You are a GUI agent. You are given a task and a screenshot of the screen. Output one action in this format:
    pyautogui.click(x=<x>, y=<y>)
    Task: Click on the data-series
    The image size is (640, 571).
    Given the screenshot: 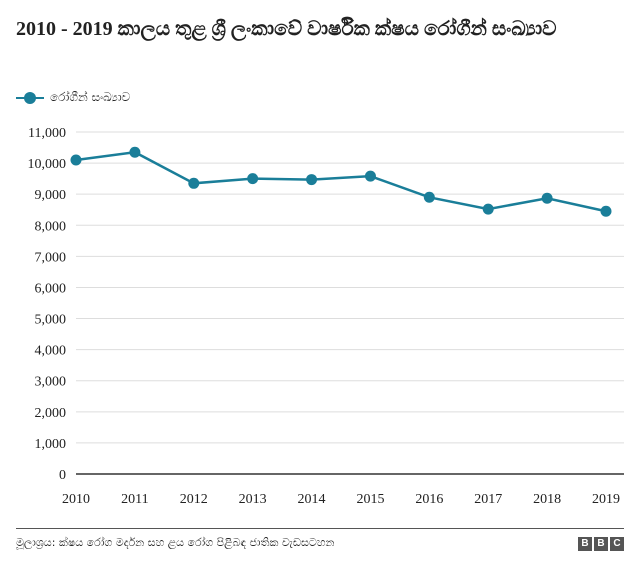 What is the action you would take?
    pyautogui.click(x=341, y=181)
    